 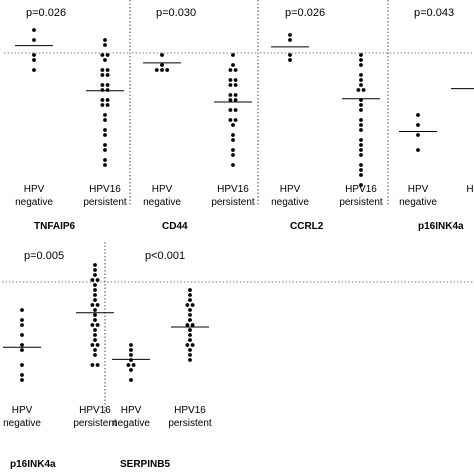 I want to click on p-value-label: p=0.030, so click(x=176, y=13).